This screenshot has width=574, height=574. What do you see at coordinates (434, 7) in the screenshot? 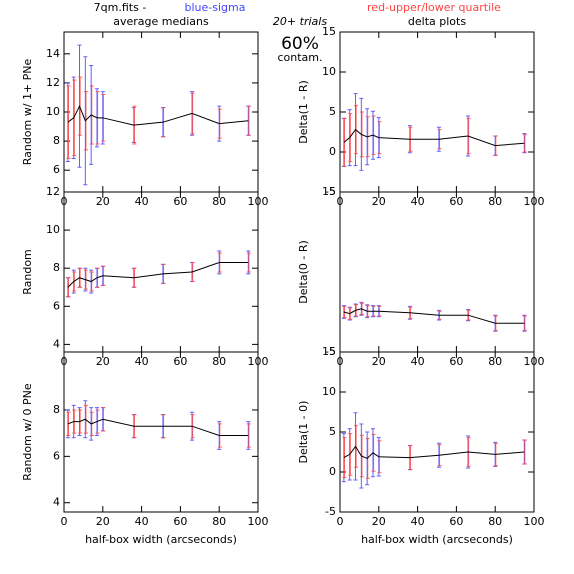
I see `quartile-label: red-upper/lower quartile` at bounding box center [434, 7].